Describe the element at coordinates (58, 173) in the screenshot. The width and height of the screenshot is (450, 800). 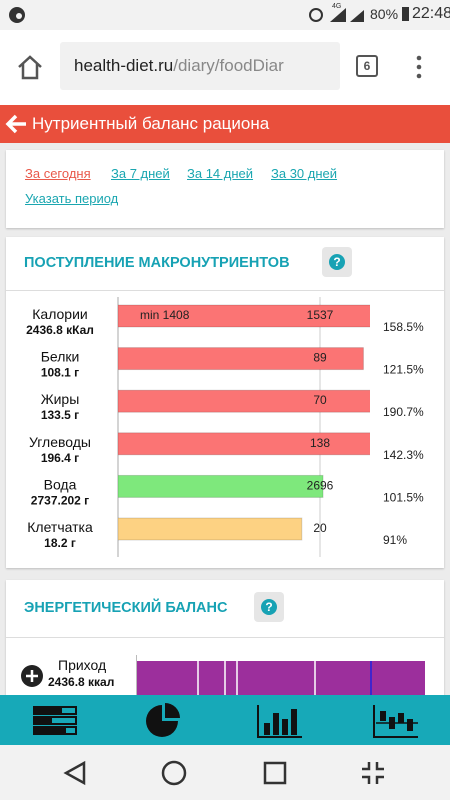
I see `period-link: За сегодня` at that location.